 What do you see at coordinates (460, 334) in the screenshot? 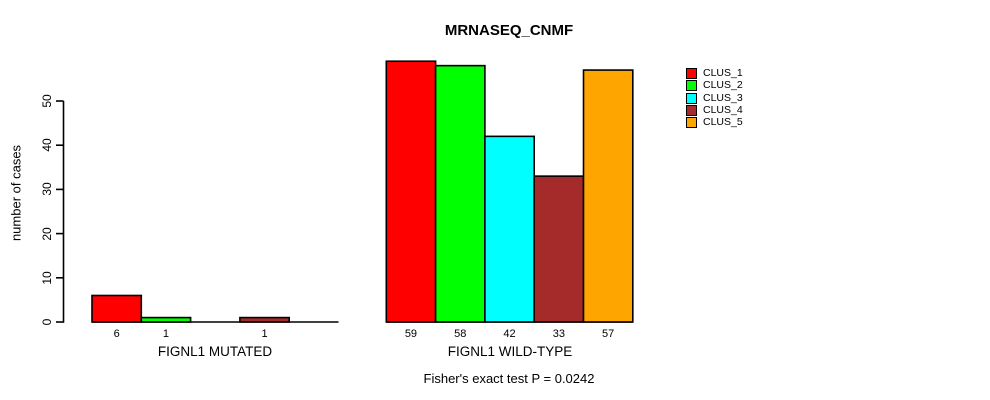
I see `bar-value-label: 58` at bounding box center [460, 334].